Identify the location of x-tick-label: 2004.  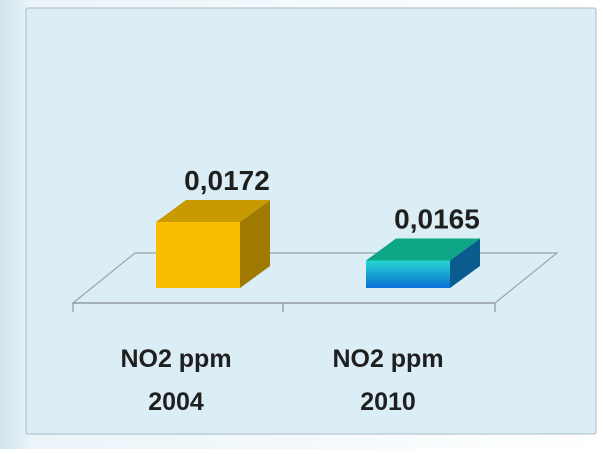
(176, 402).